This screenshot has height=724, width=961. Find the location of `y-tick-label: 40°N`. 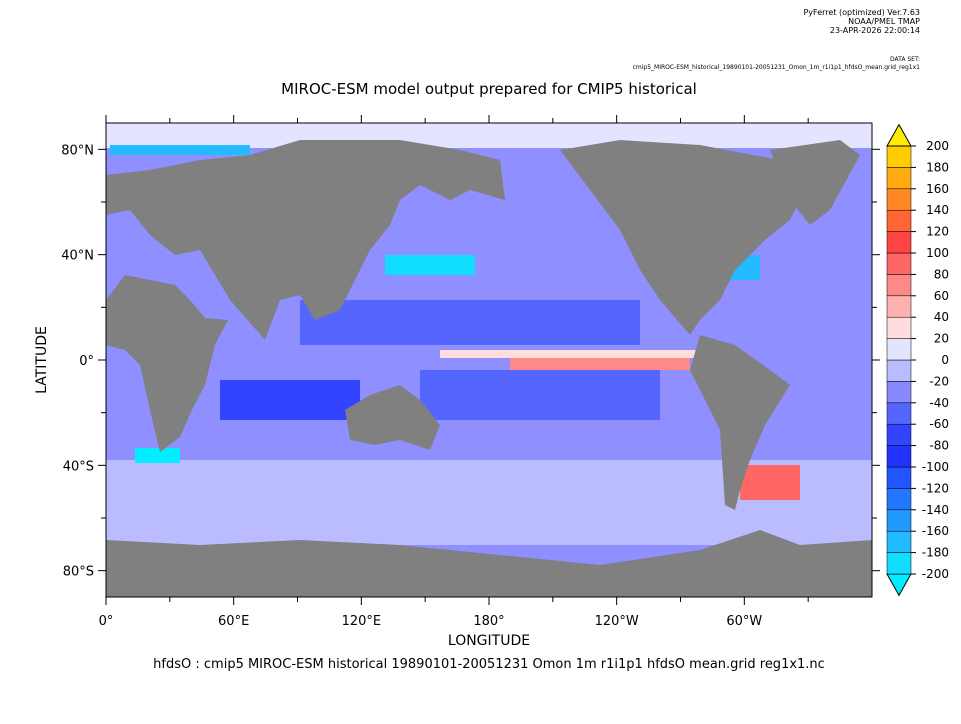

y-tick-label: 40°N is located at coordinates (77, 256).